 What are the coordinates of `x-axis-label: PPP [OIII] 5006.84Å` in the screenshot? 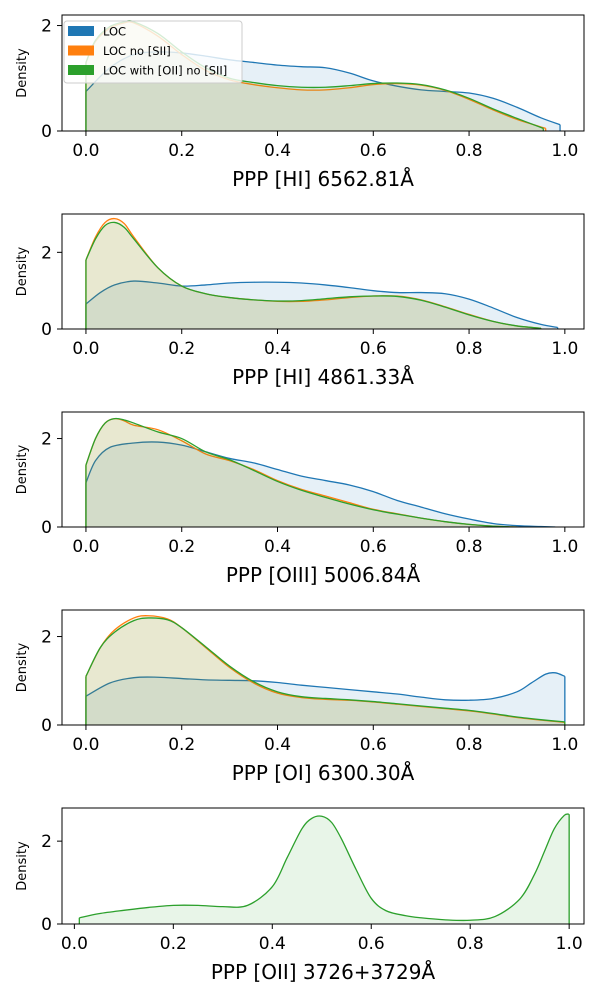 It's located at (323, 575).